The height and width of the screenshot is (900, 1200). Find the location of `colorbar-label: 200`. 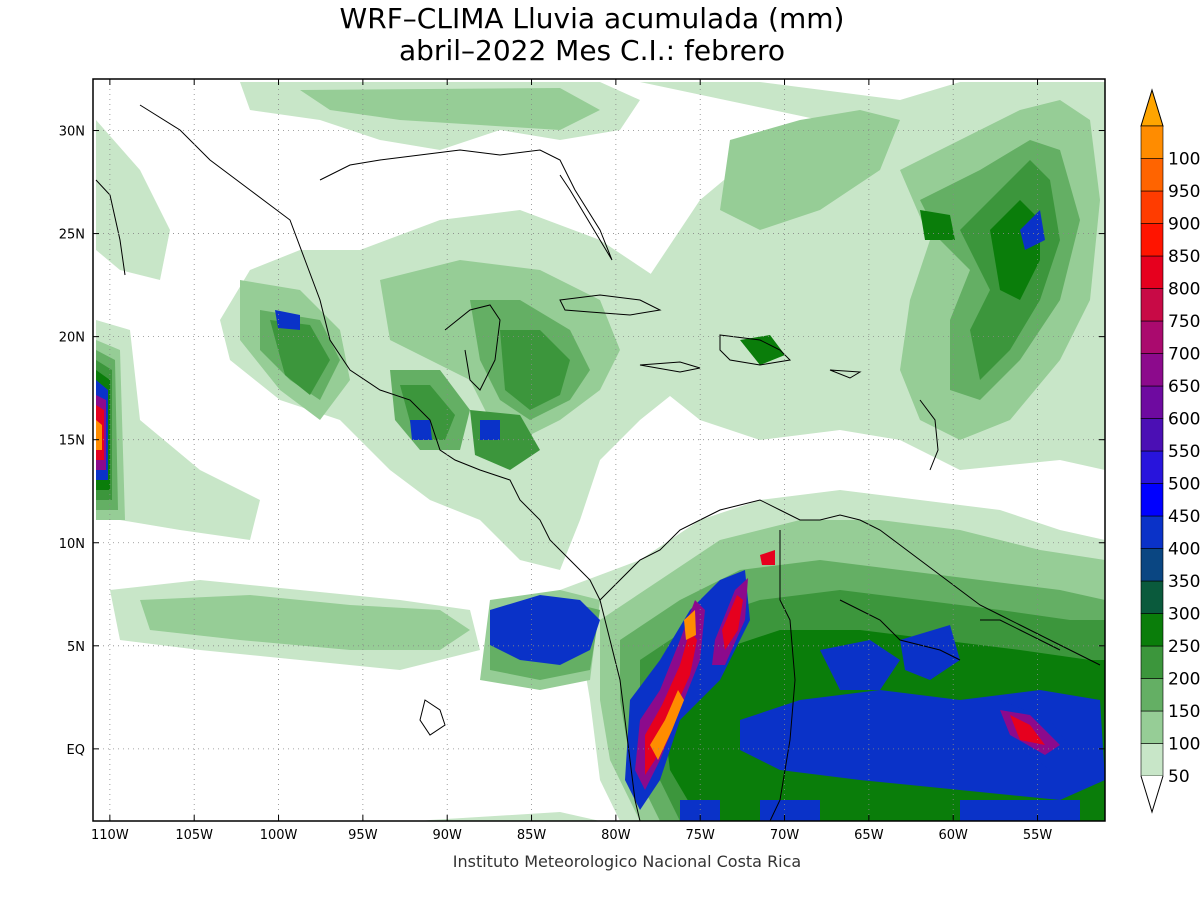

colorbar-label: 200 is located at coordinates (1184, 680).